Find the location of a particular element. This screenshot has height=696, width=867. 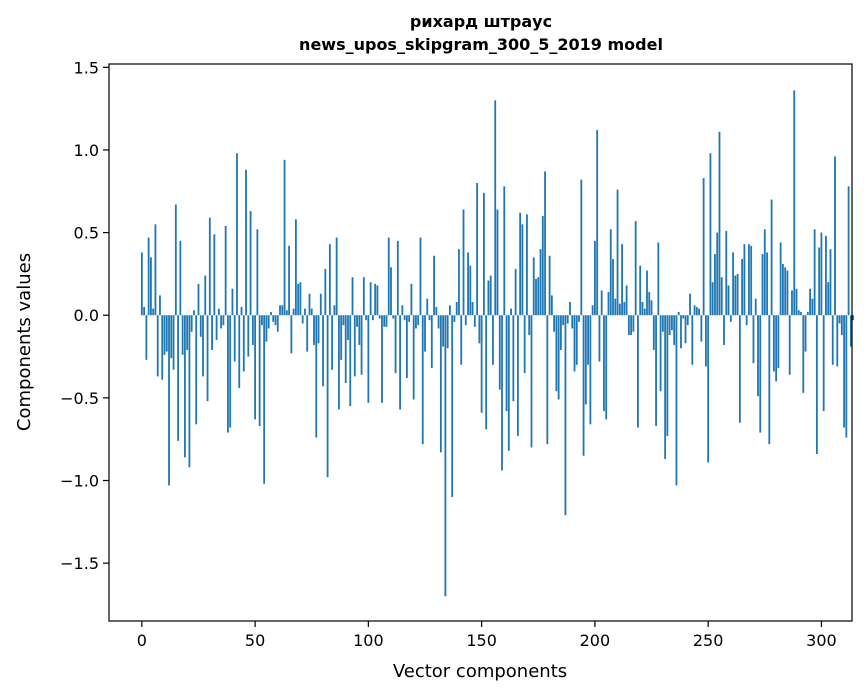

y-tick-label: −1.5 is located at coordinates (79, 563).